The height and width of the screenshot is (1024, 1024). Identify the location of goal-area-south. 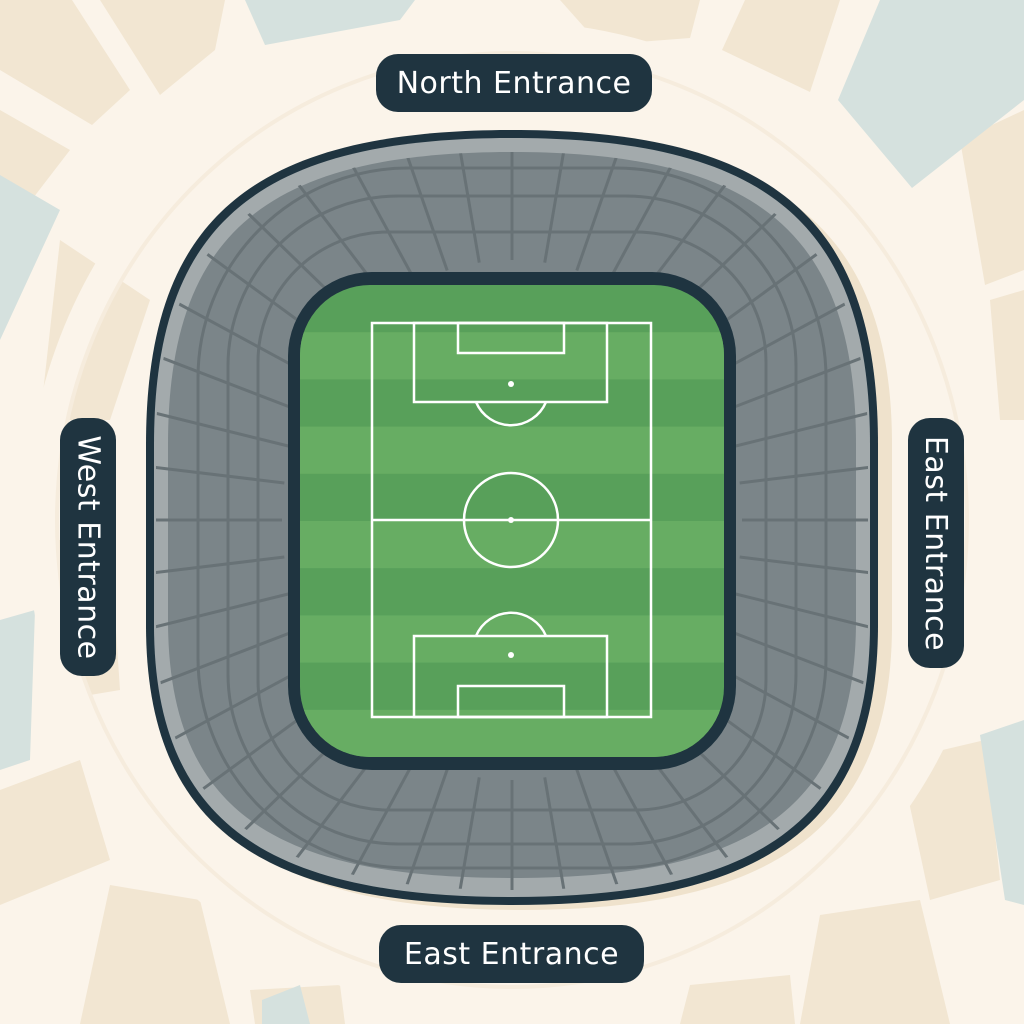
(511, 701).